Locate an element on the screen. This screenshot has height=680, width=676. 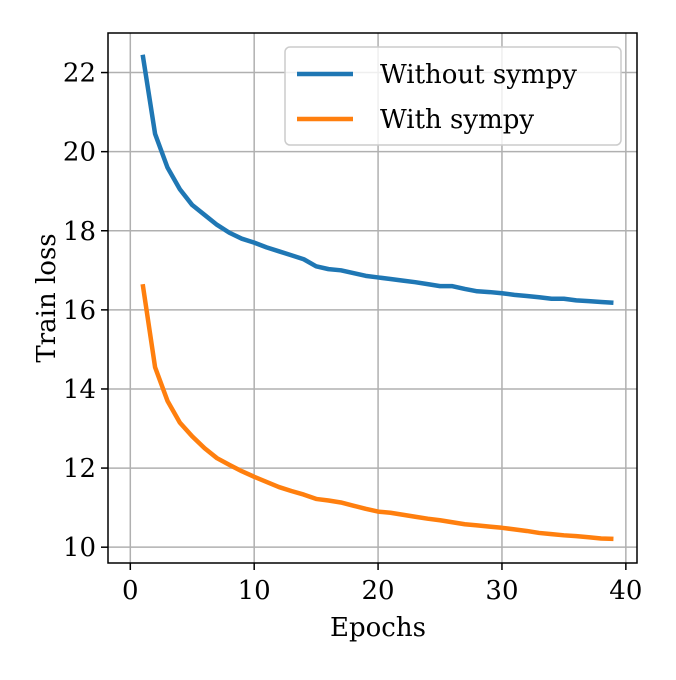
x-tick-label: 20 is located at coordinates (378, 591).